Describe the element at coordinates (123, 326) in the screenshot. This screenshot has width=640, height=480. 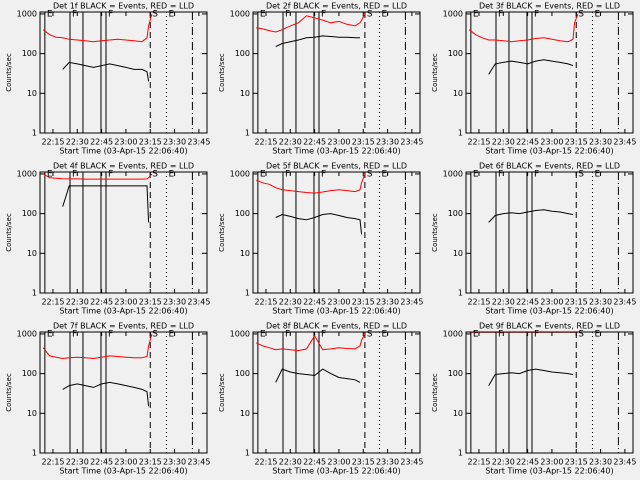
I see `chart-title: Det 7f BLACK = Events, RED = LLD` at that location.